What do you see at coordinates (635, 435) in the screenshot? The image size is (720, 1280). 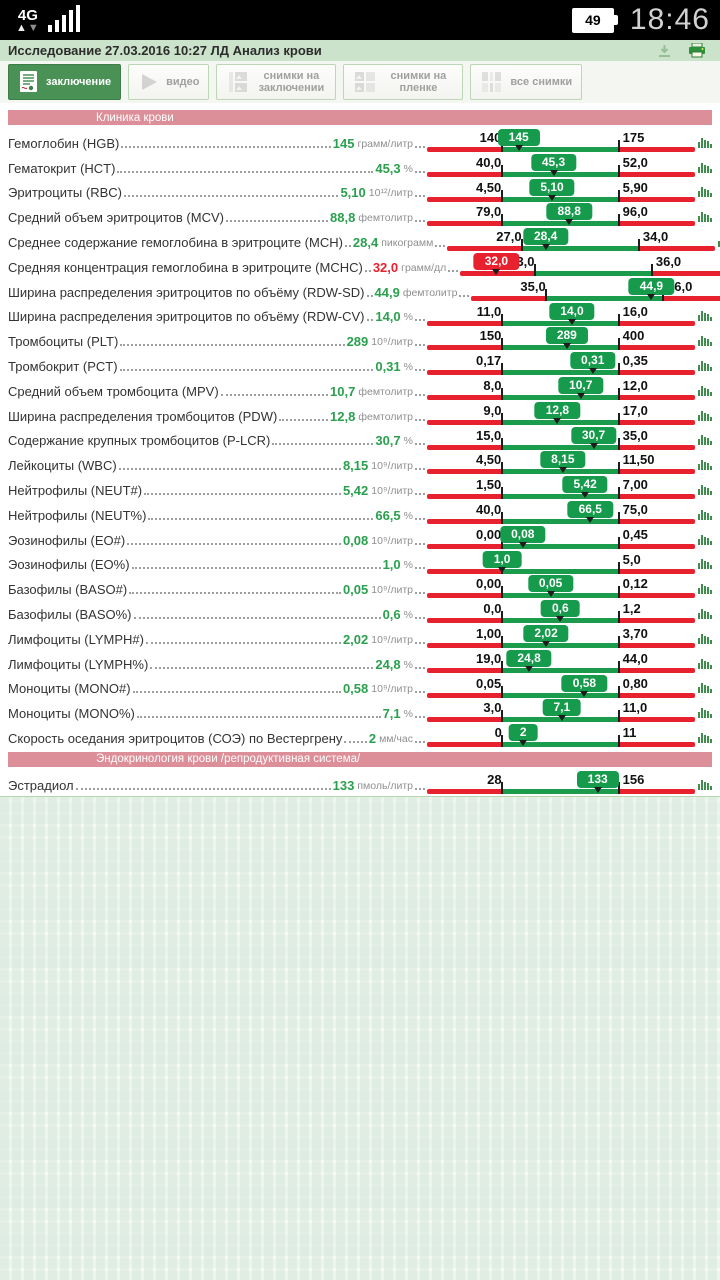 I see `range-max-label: 35,0` at bounding box center [635, 435].